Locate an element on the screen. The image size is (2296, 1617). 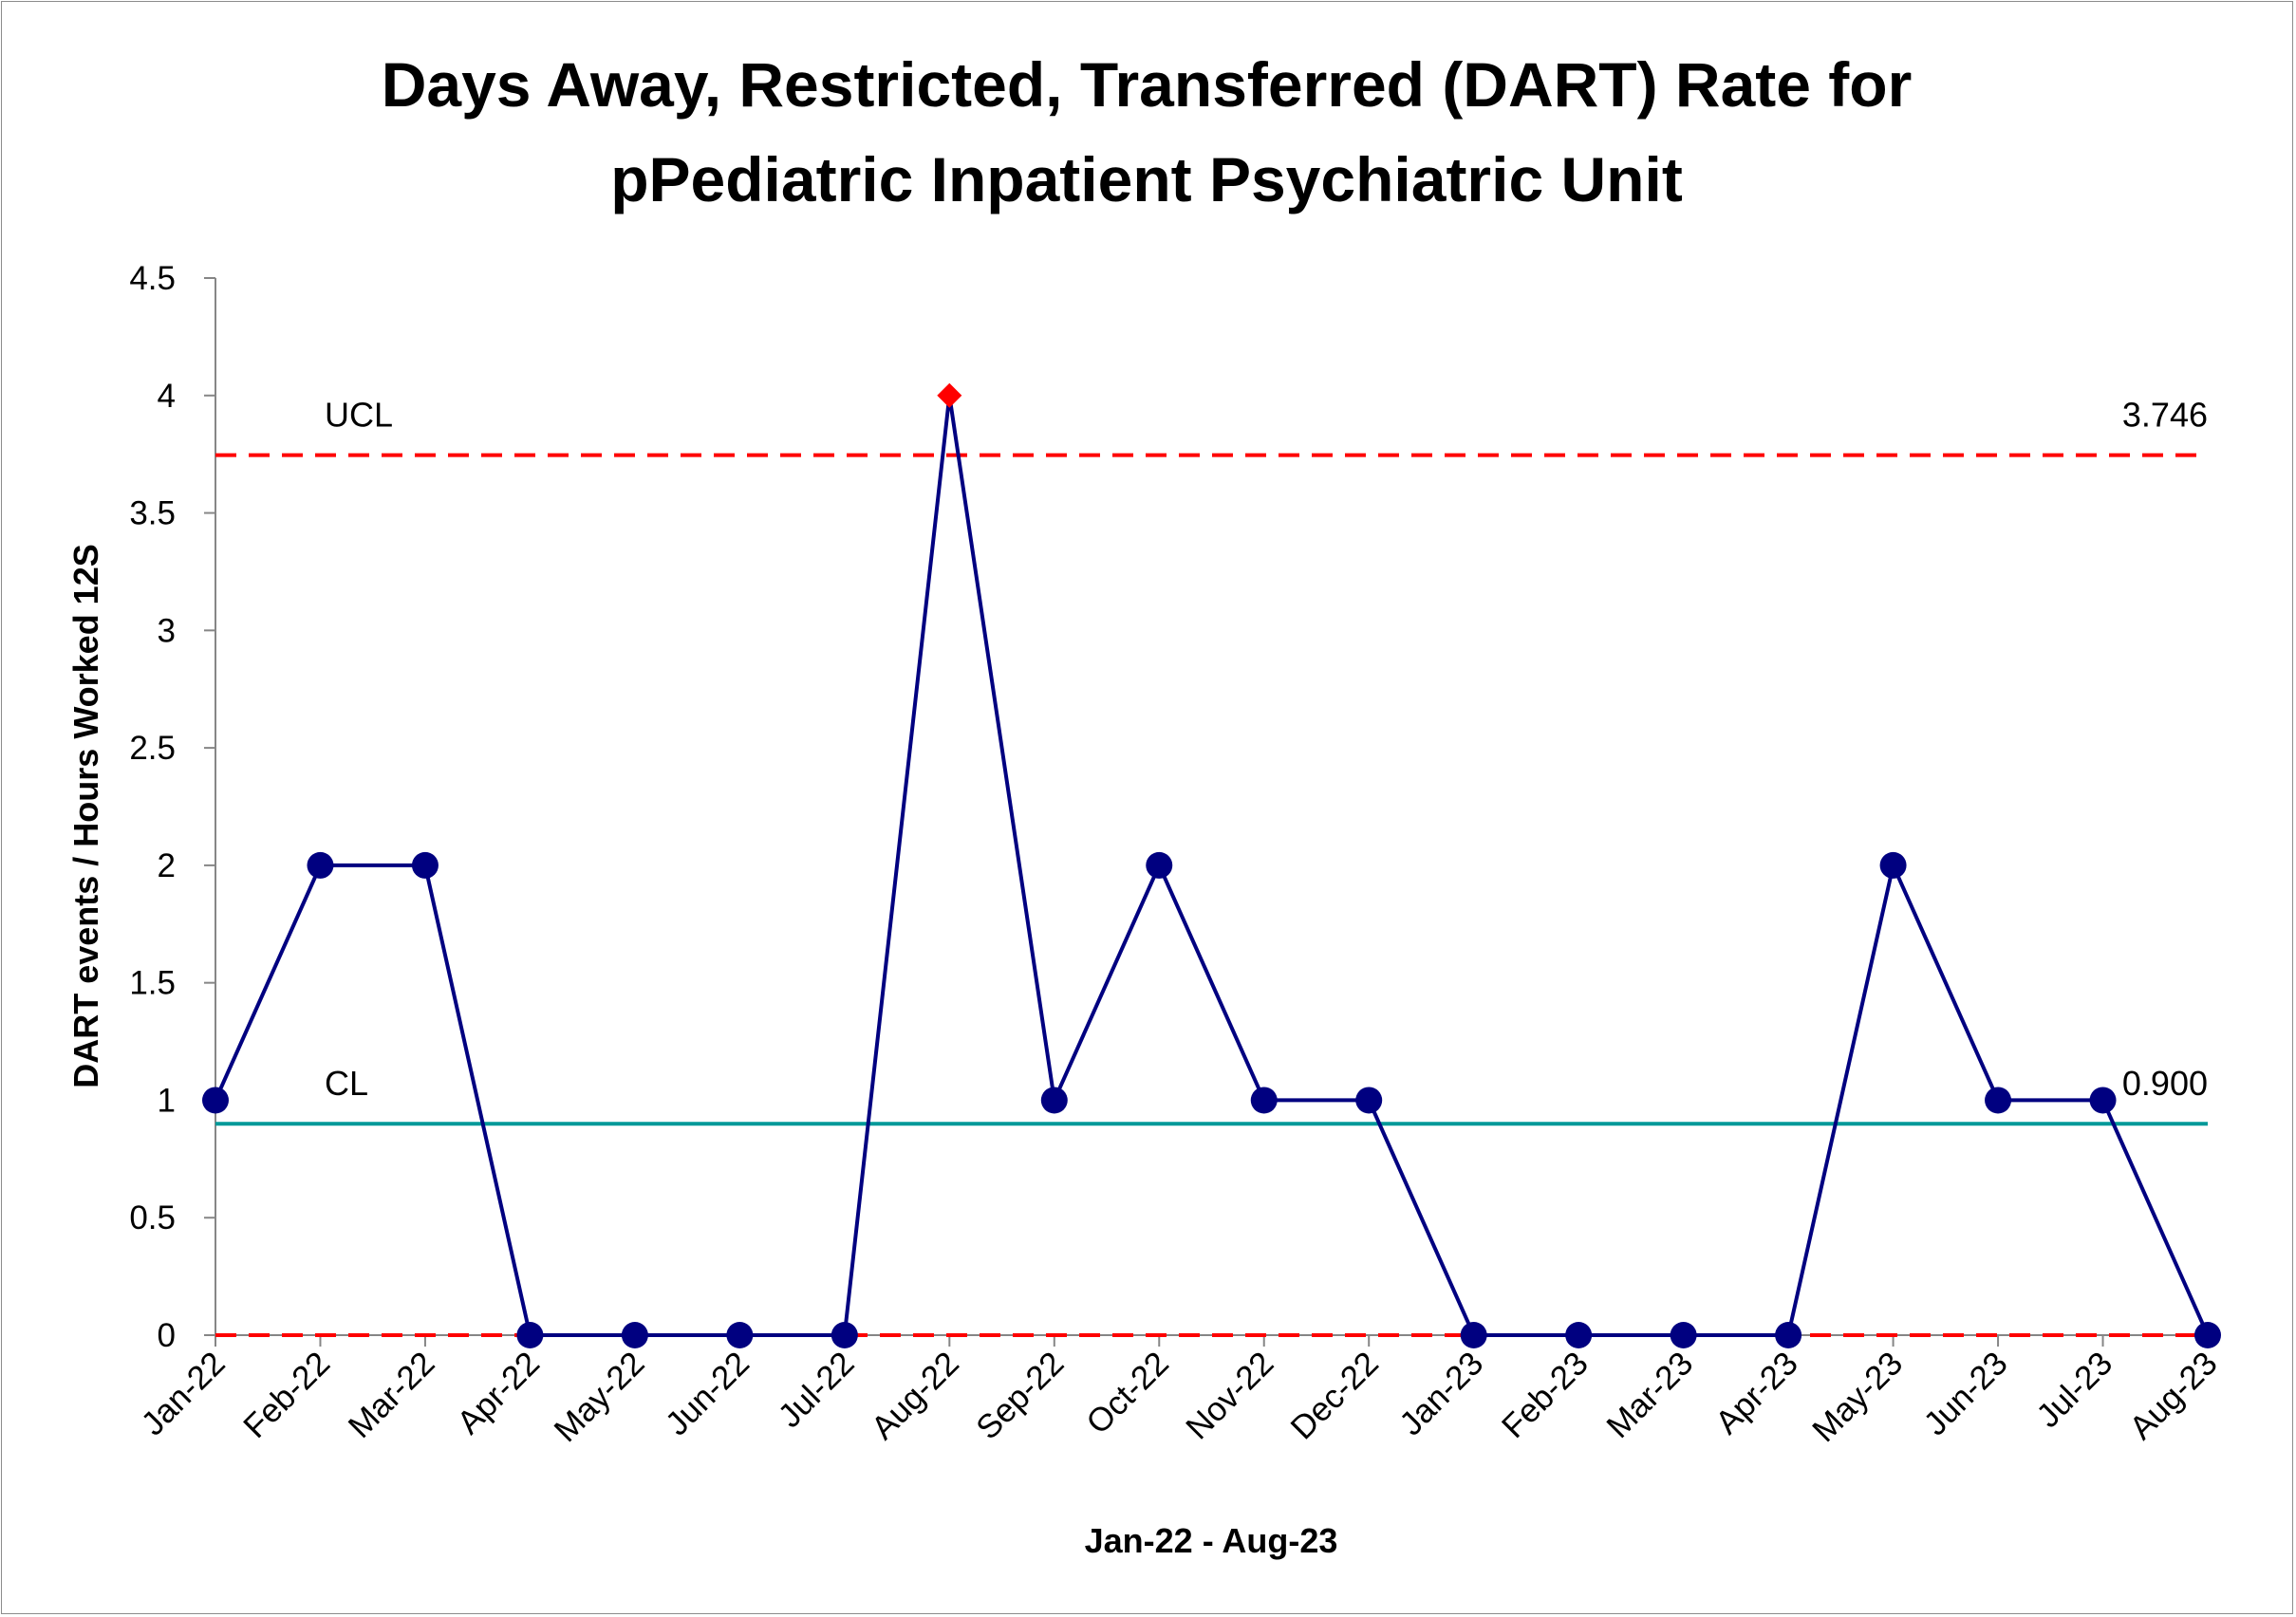
y-tick-label: 4.5 is located at coordinates (152, 278).